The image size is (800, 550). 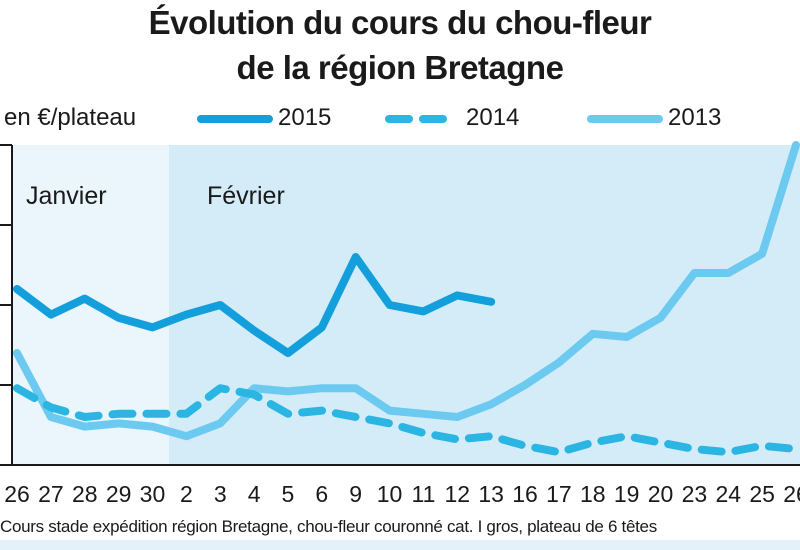 What do you see at coordinates (390, 494) in the screenshot?
I see `x-tick-label: 10` at bounding box center [390, 494].